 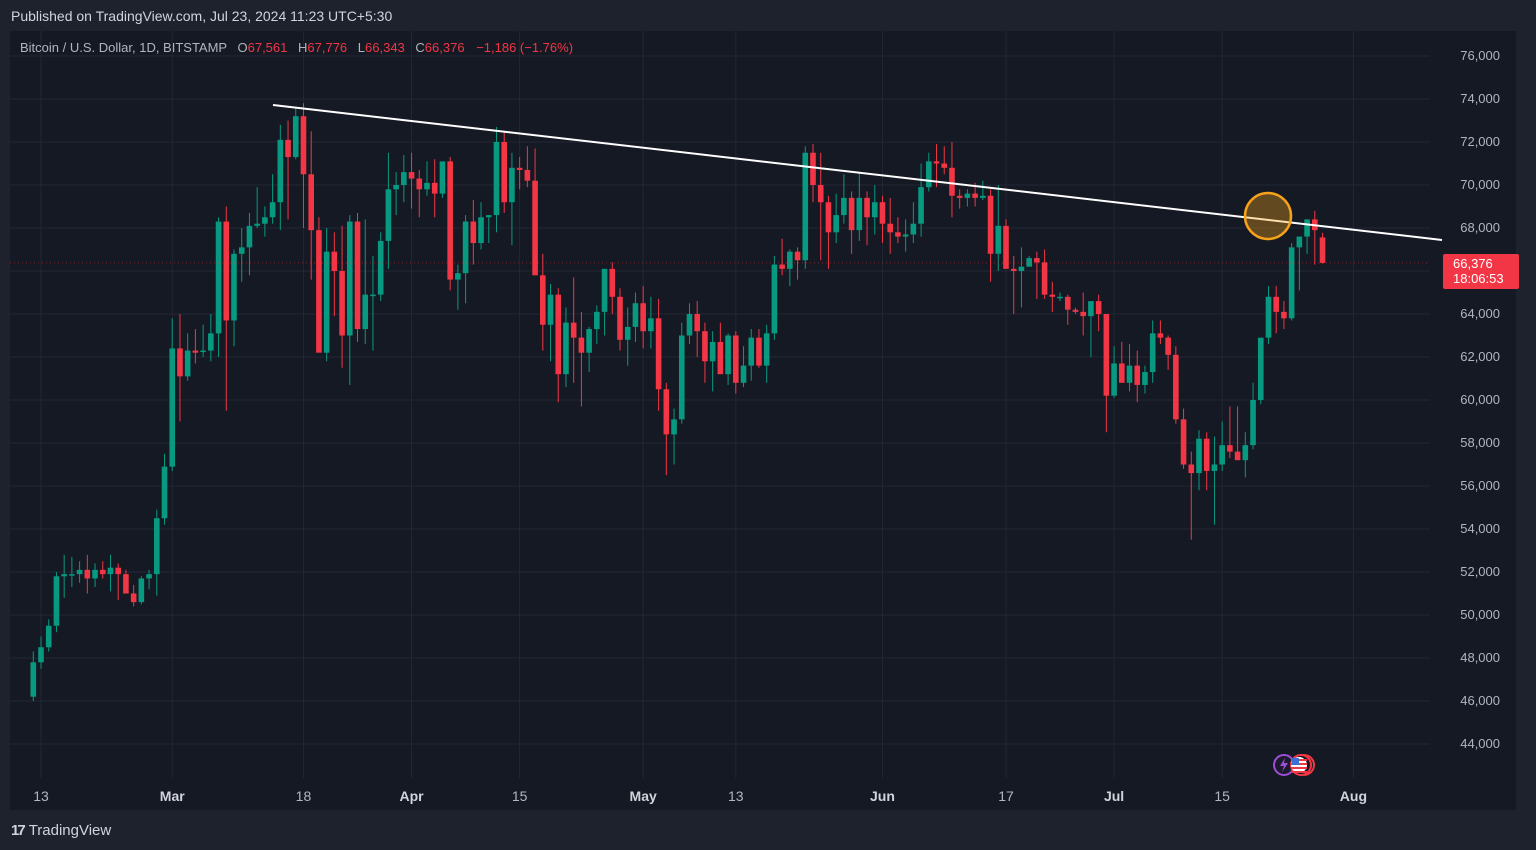 What do you see at coordinates (1268, 216) in the screenshot?
I see `highlight-circle` at bounding box center [1268, 216].